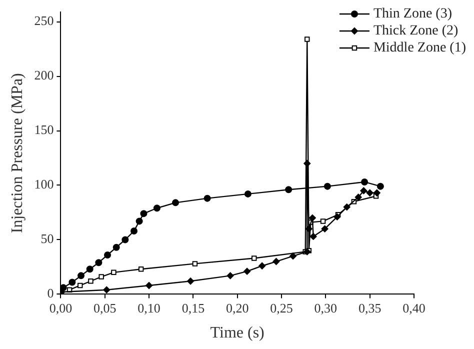 Image resolution: width=474 pixels, height=349 pixels. What do you see at coordinates (44, 75) in the screenshot?
I see `y-tick-label: 200` at bounding box center [44, 75].